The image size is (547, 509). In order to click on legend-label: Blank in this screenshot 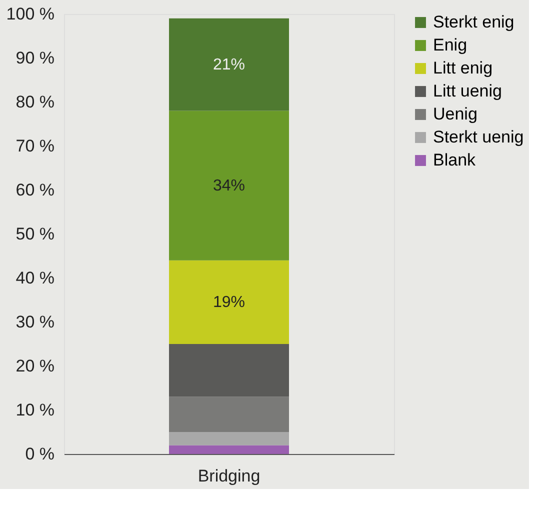, I will do `click(454, 160)`.